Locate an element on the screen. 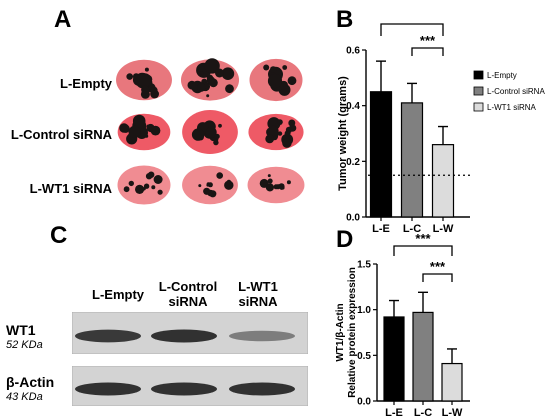  legend-entry: L-WT1 siRNA is located at coordinates (512, 107).